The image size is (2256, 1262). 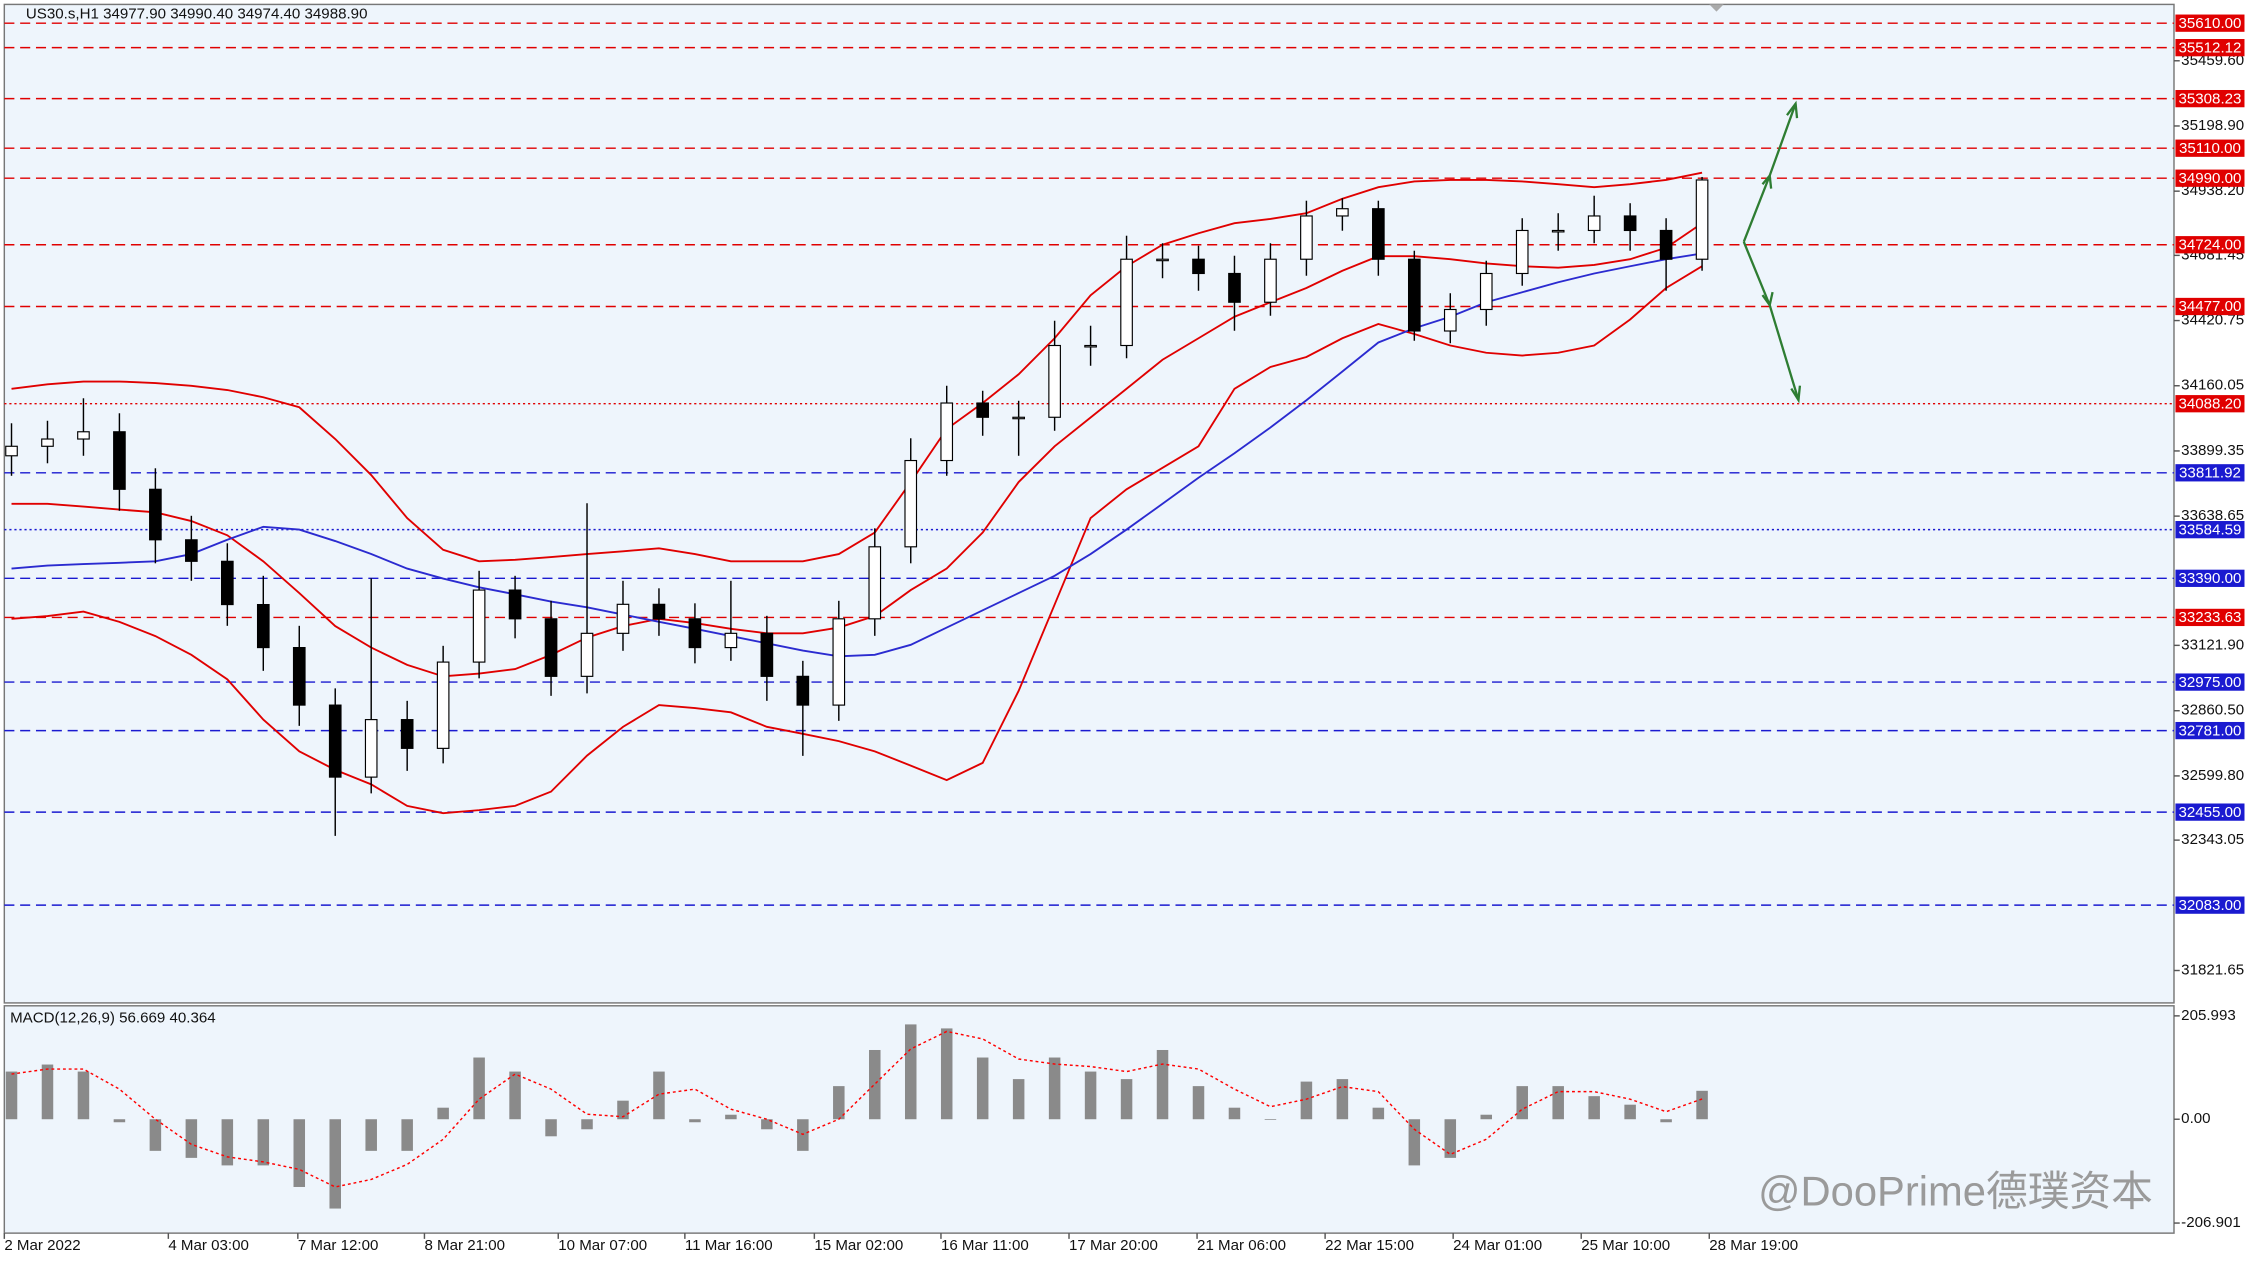 What do you see at coordinates (1955, 1190) in the screenshot?
I see `watermark: @DooPrime德璞资本` at bounding box center [1955, 1190].